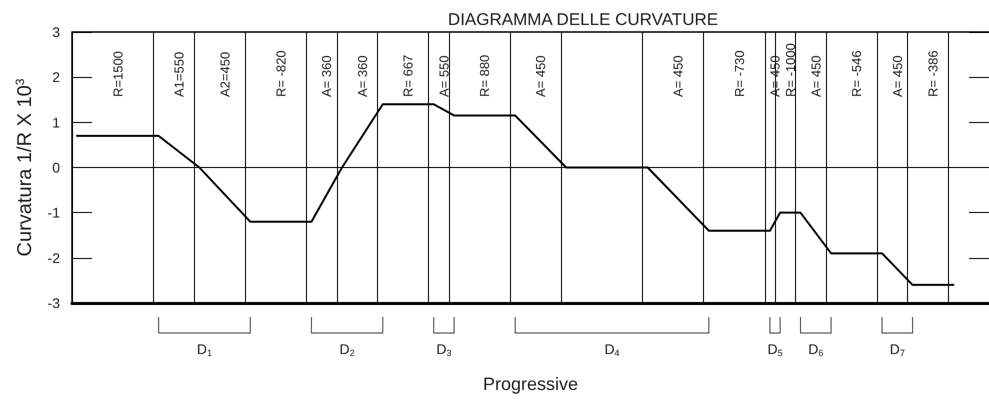 Image resolution: width=989 pixels, height=403 pixels. What do you see at coordinates (739, 73) in the screenshot?
I see `annotation: R= -730` at bounding box center [739, 73].